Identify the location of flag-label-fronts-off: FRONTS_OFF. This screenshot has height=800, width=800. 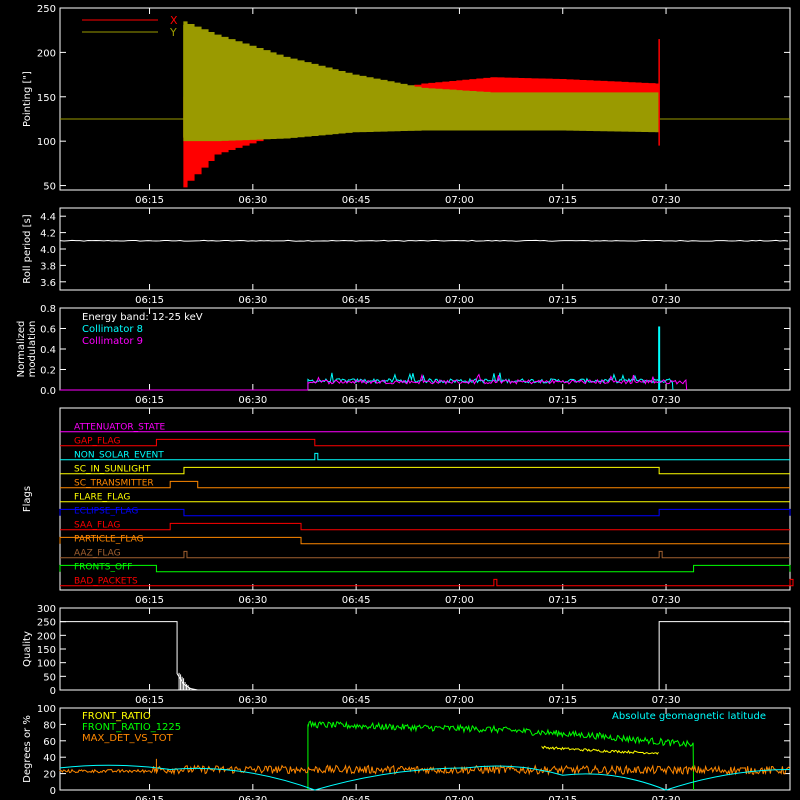
(103, 568).